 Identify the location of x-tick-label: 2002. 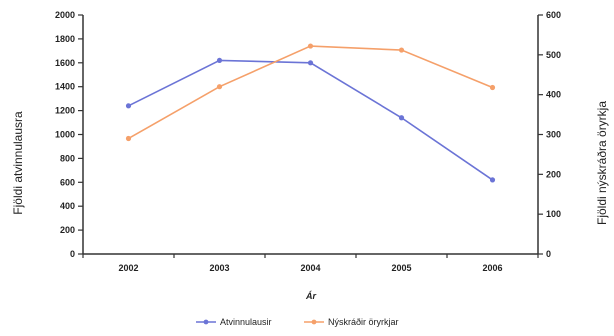
(128, 268).